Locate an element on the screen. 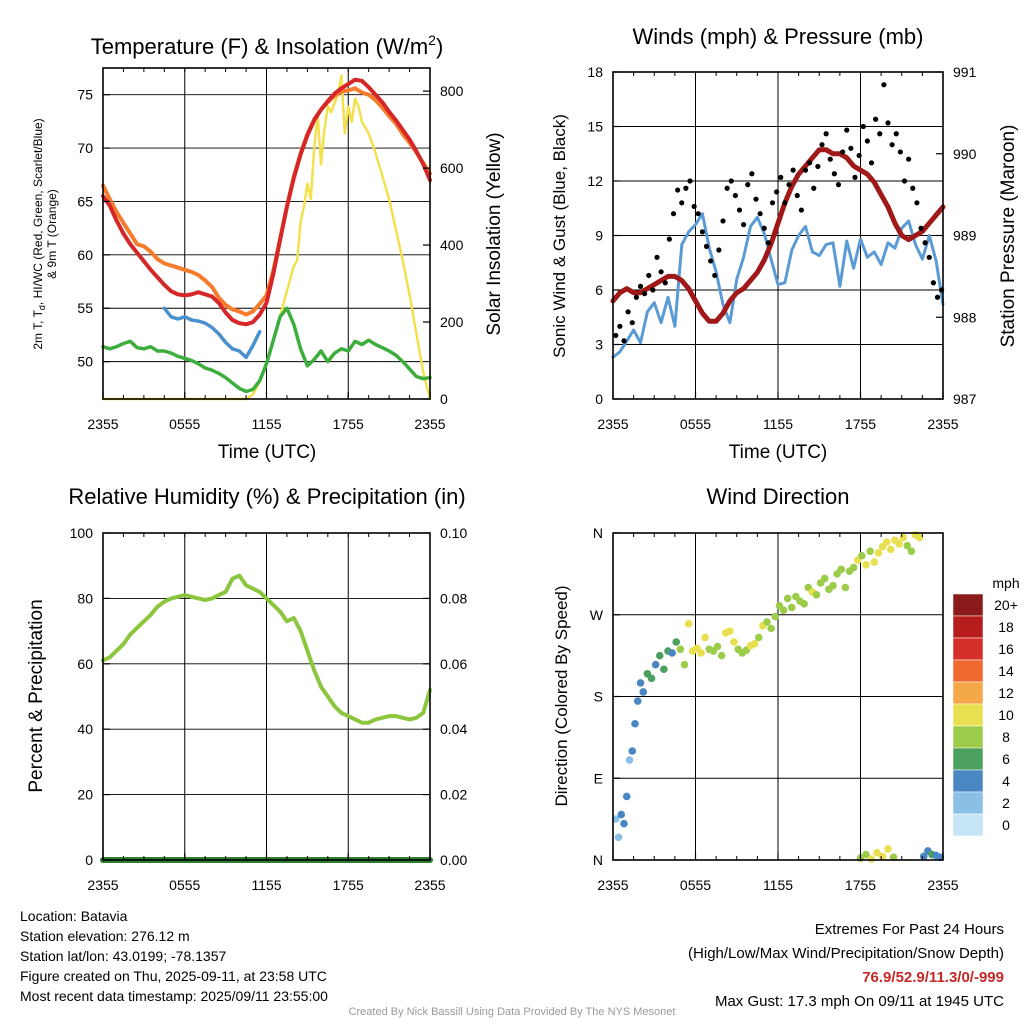 The image size is (1024, 1024). legend-label: 12 is located at coordinates (1006, 693).